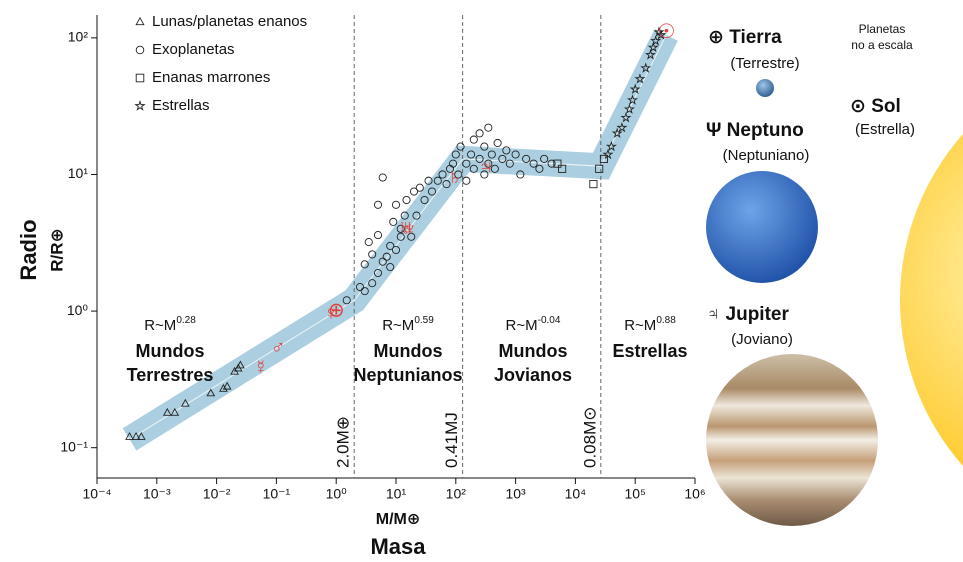  I want to click on region-name: Estrellas, so click(649, 351).